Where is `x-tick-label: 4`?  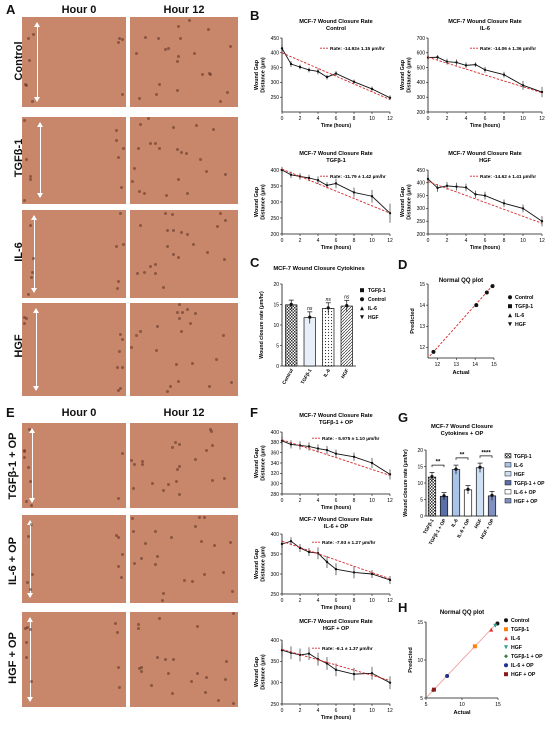 x-tick-label: 4 is located at coordinates (318, 241).